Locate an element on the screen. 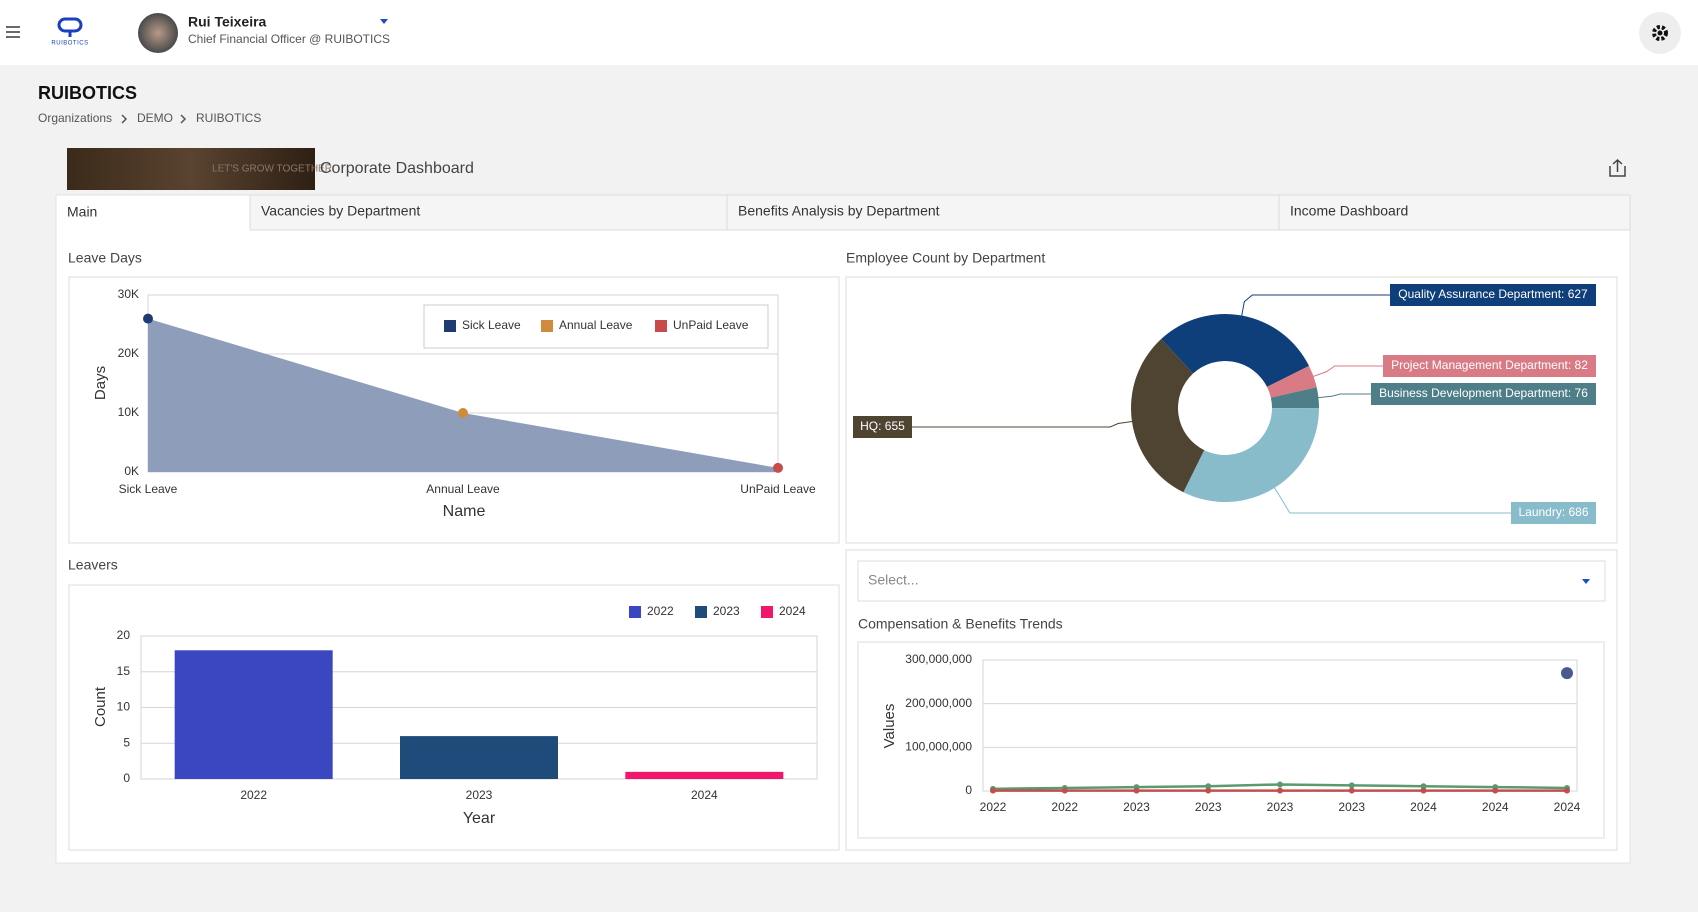  y-tick-label: 10K is located at coordinates (128, 412).